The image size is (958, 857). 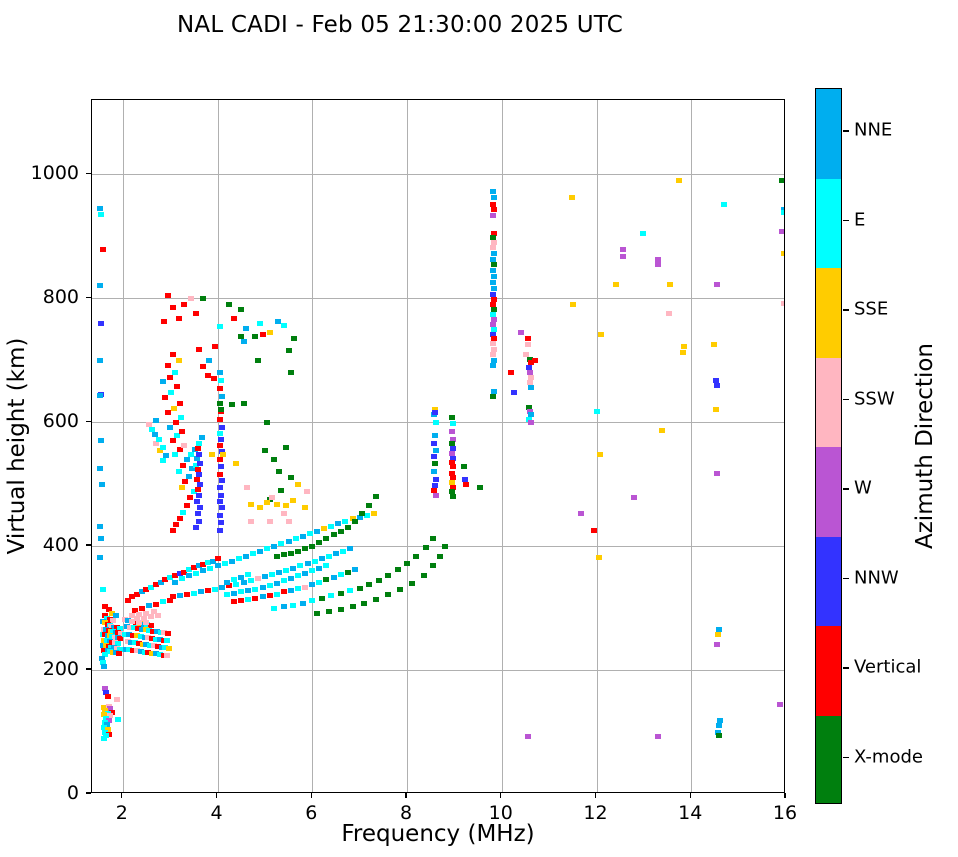 I want to click on colorbar-segment-nnw, so click(x=828, y=581).